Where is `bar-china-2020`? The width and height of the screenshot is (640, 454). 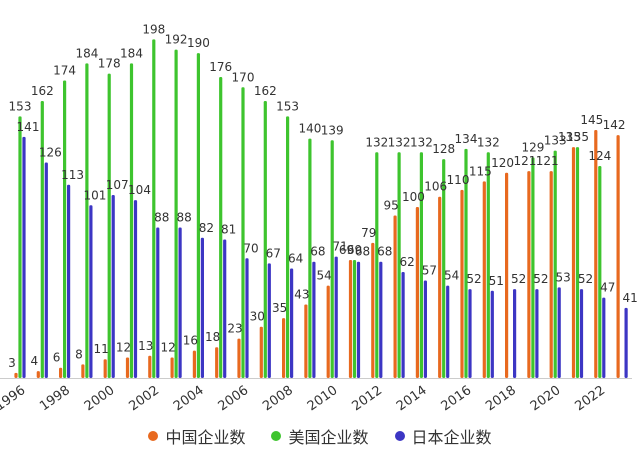
bar-china-2020 is located at coordinates (551, 274).